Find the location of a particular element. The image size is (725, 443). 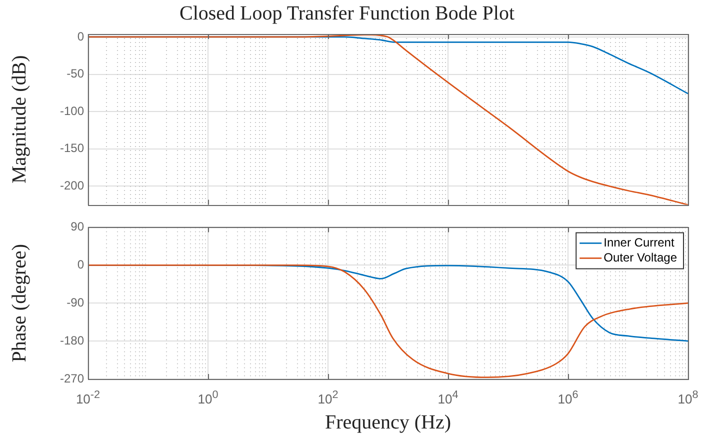

y-tick-label: -150 is located at coordinates (72, 148).